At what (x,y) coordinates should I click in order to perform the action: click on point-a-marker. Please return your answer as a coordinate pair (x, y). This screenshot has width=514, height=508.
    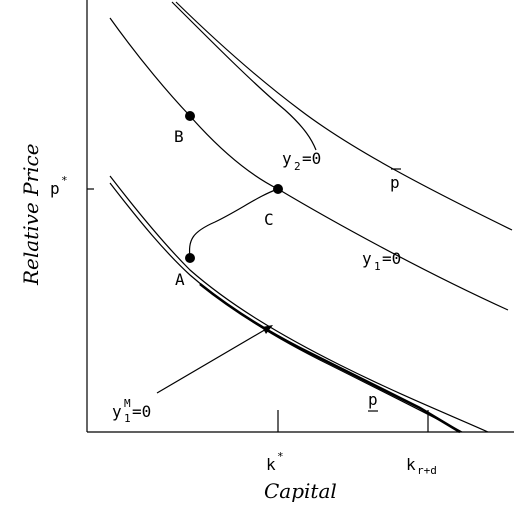
    Looking at the image, I should click on (190, 258).